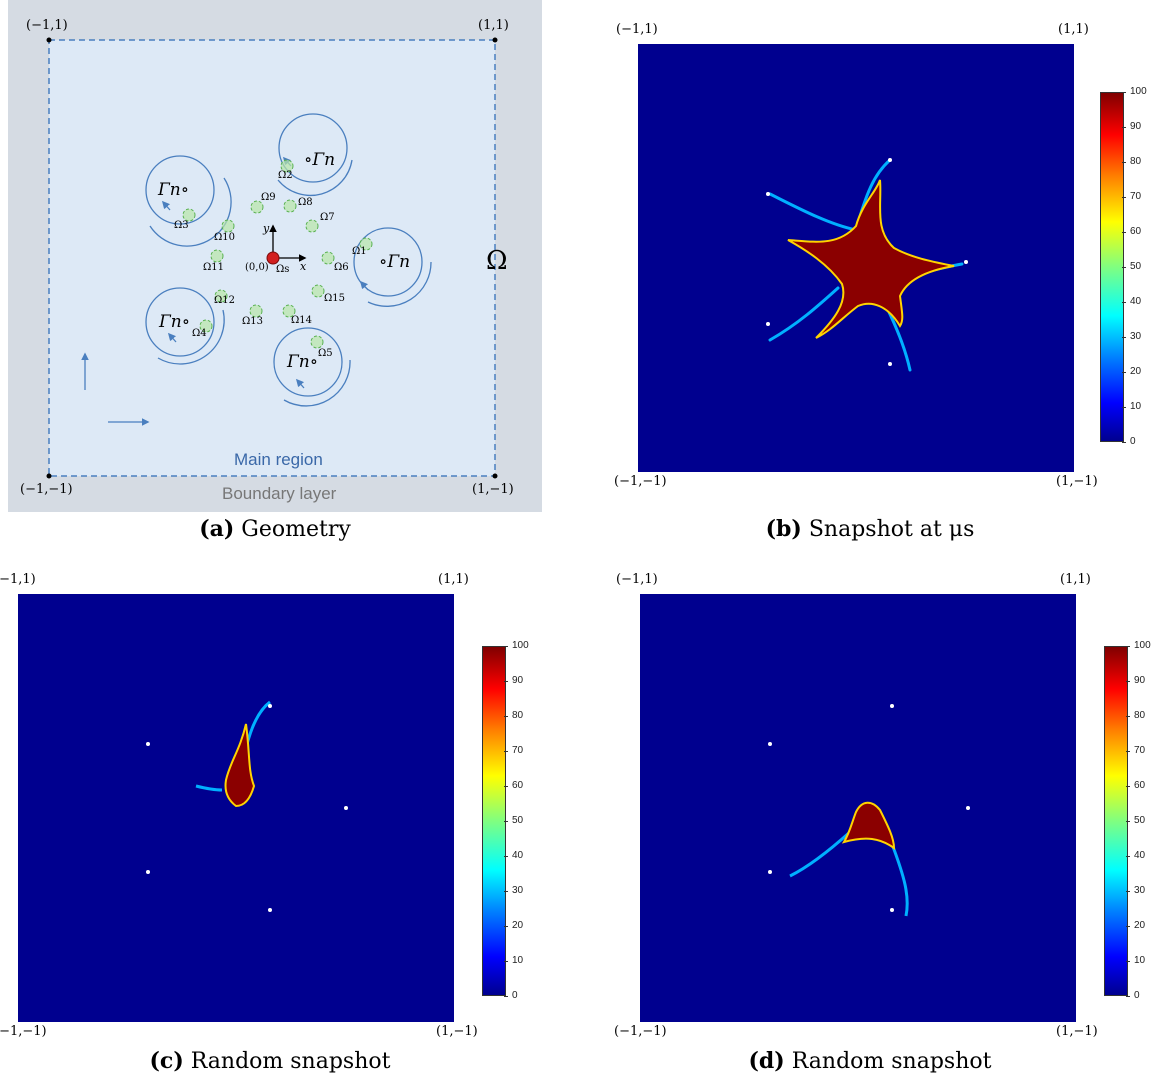 The height and width of the screenshot is (1083, 1156). What do you see at coordinates (285, 175) in the screenshot?
I see `subdomain-label: Ω2` at bounding box center [285, 175].